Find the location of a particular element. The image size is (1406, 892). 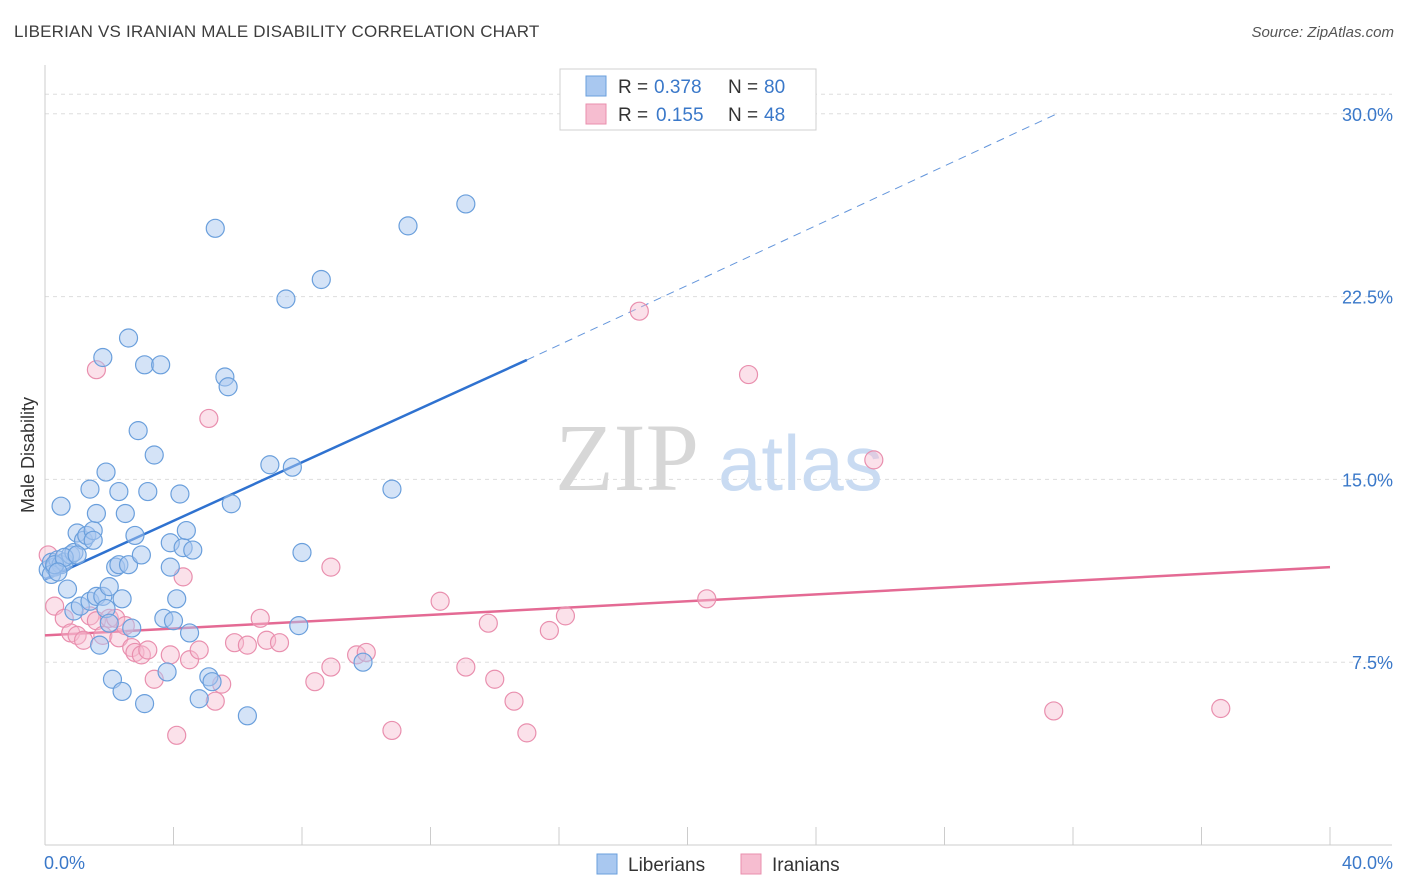

legend-r-label-iranians: R = is located at coordinates (633, 115).